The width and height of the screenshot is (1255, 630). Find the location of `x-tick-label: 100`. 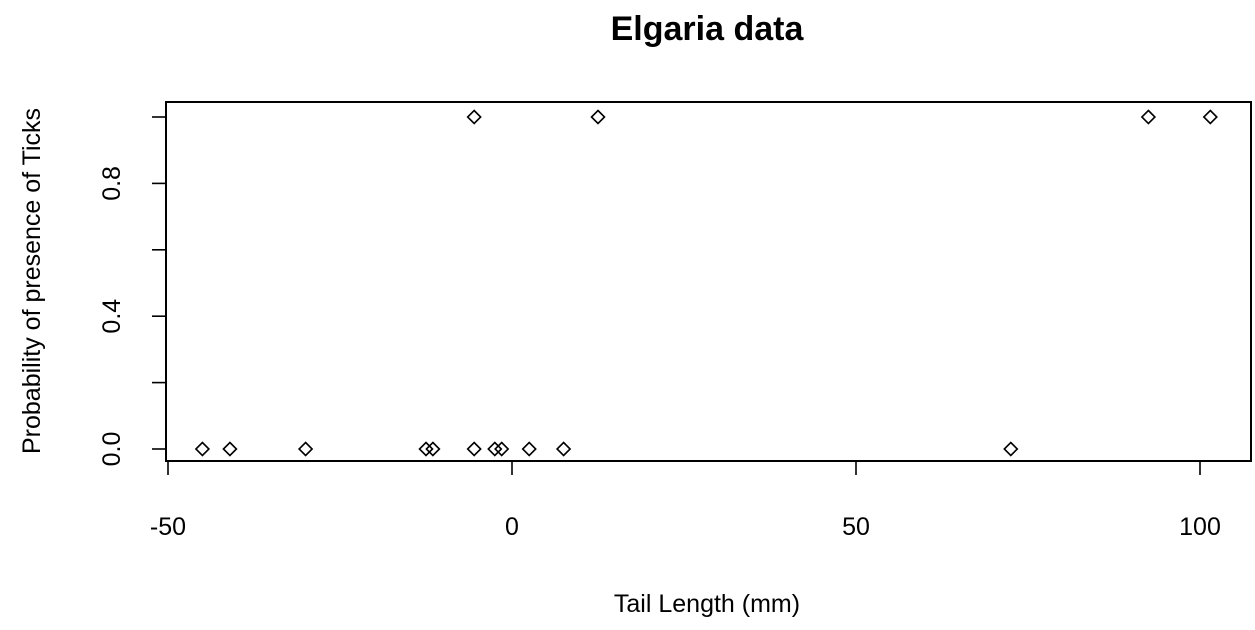

x-tick-label: 100 is located at coordinates (1200, 527).